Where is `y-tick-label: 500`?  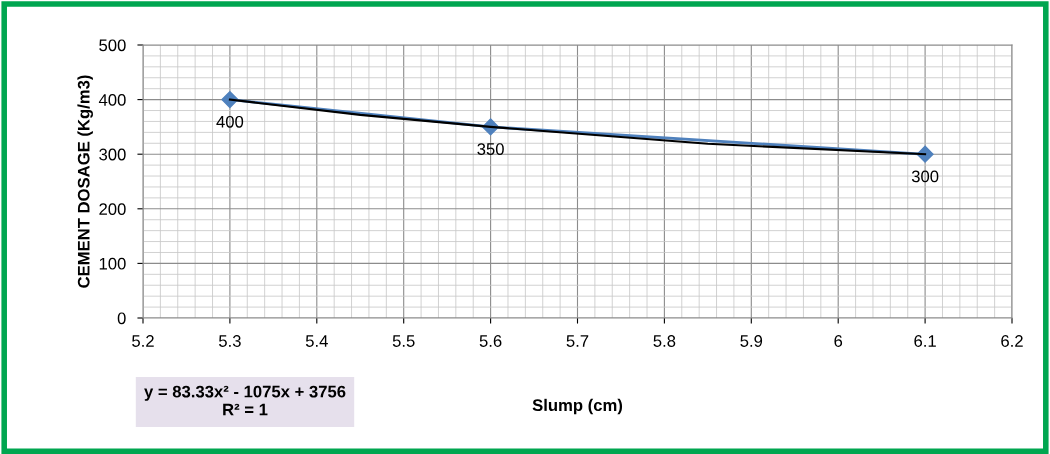 y-tick-label: 500 is located at coordinates (112, 45).